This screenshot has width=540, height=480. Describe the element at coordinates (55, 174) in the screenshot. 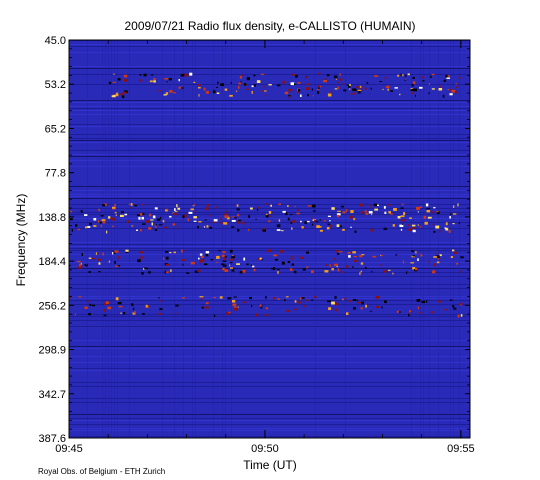

I see `y-tick-label: 77.8` at that location.